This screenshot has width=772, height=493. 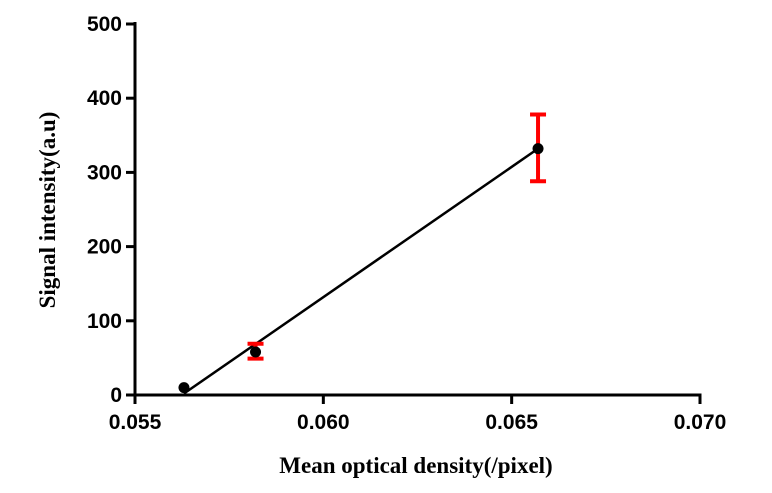 I want to click on y-tick-label: 400, so click(x=104, y=98).